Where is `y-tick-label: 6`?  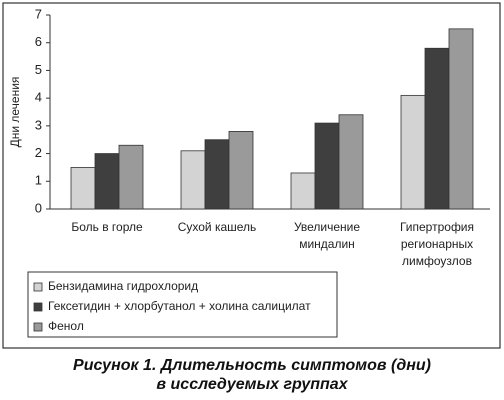
y-tick-label: 6 is located at coordinates (38, 41).